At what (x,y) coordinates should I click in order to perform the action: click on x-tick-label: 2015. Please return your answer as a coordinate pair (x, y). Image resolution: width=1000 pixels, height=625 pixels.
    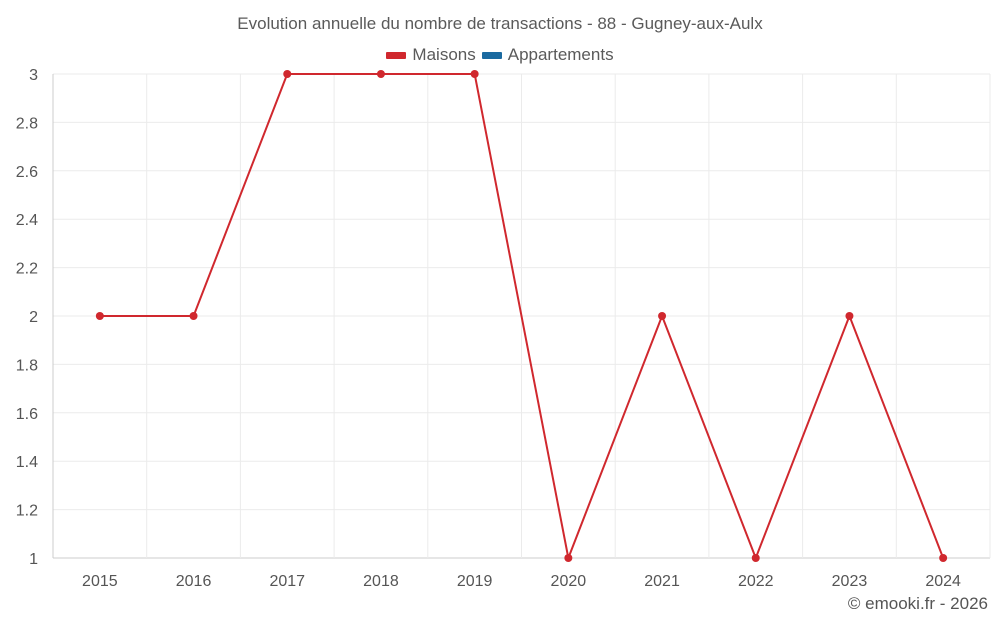
    Looking at the image, I should click on (100, 581).